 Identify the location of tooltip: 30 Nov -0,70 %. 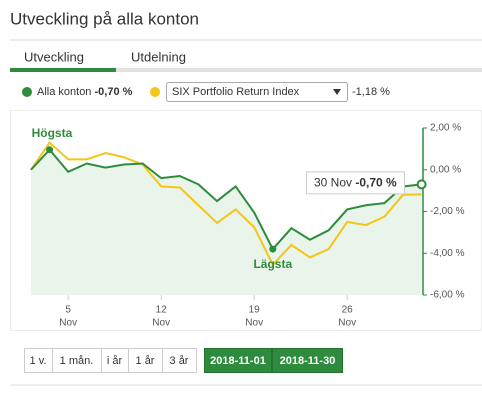
(355, 183).